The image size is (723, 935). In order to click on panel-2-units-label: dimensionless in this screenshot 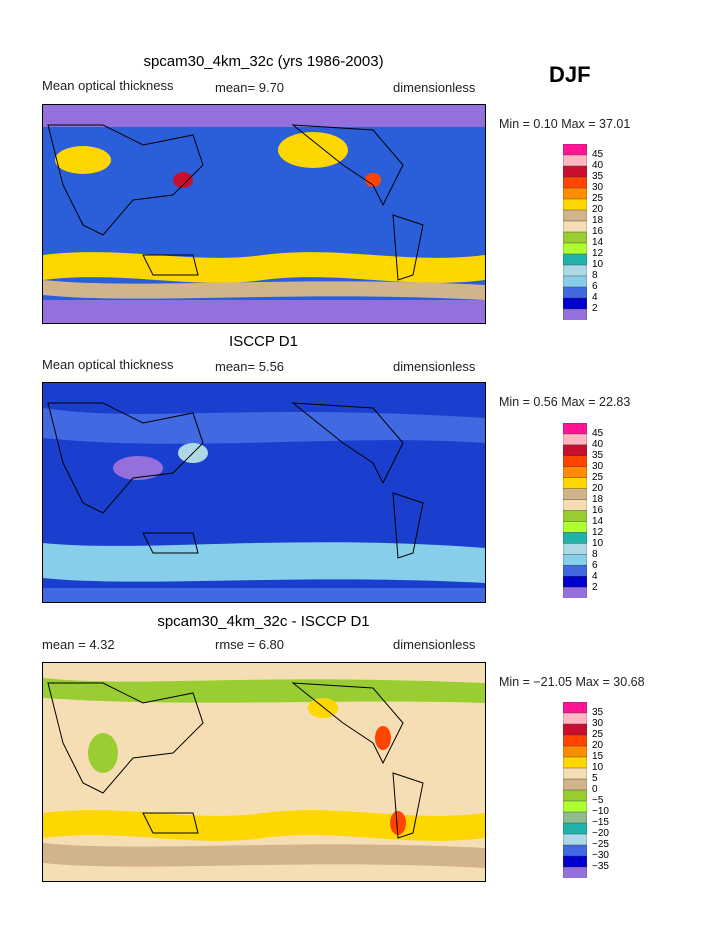, I will do `click(434, 366)`.